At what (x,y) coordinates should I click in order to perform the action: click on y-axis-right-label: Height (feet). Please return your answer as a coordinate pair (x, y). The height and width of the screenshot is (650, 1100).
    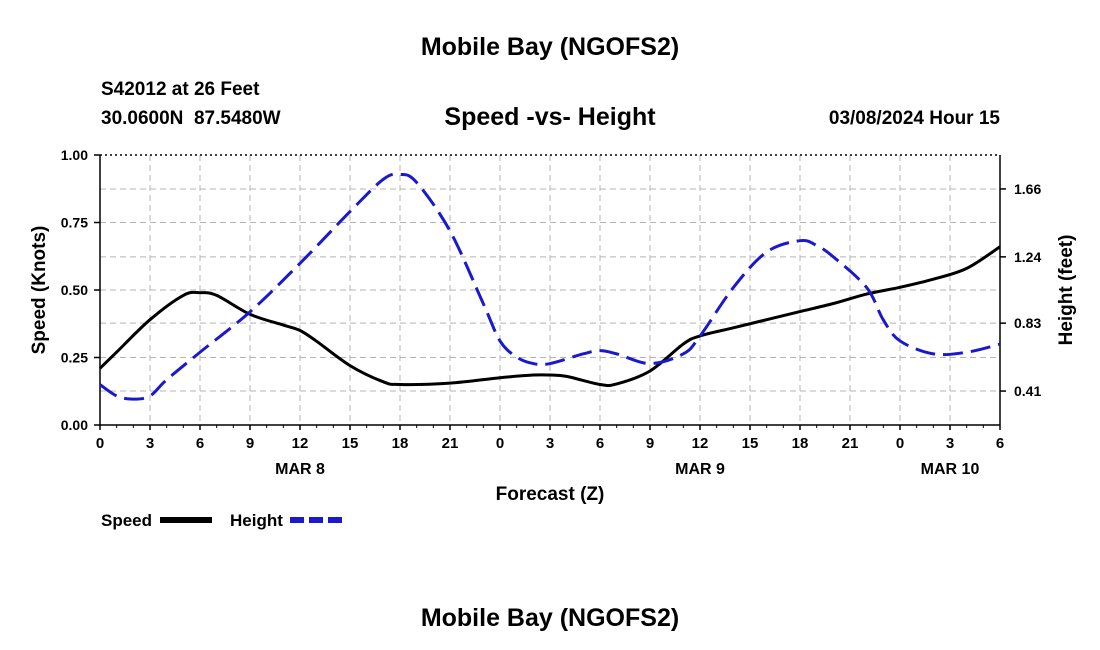
    Looking at the image, I should click on (1066, 290).